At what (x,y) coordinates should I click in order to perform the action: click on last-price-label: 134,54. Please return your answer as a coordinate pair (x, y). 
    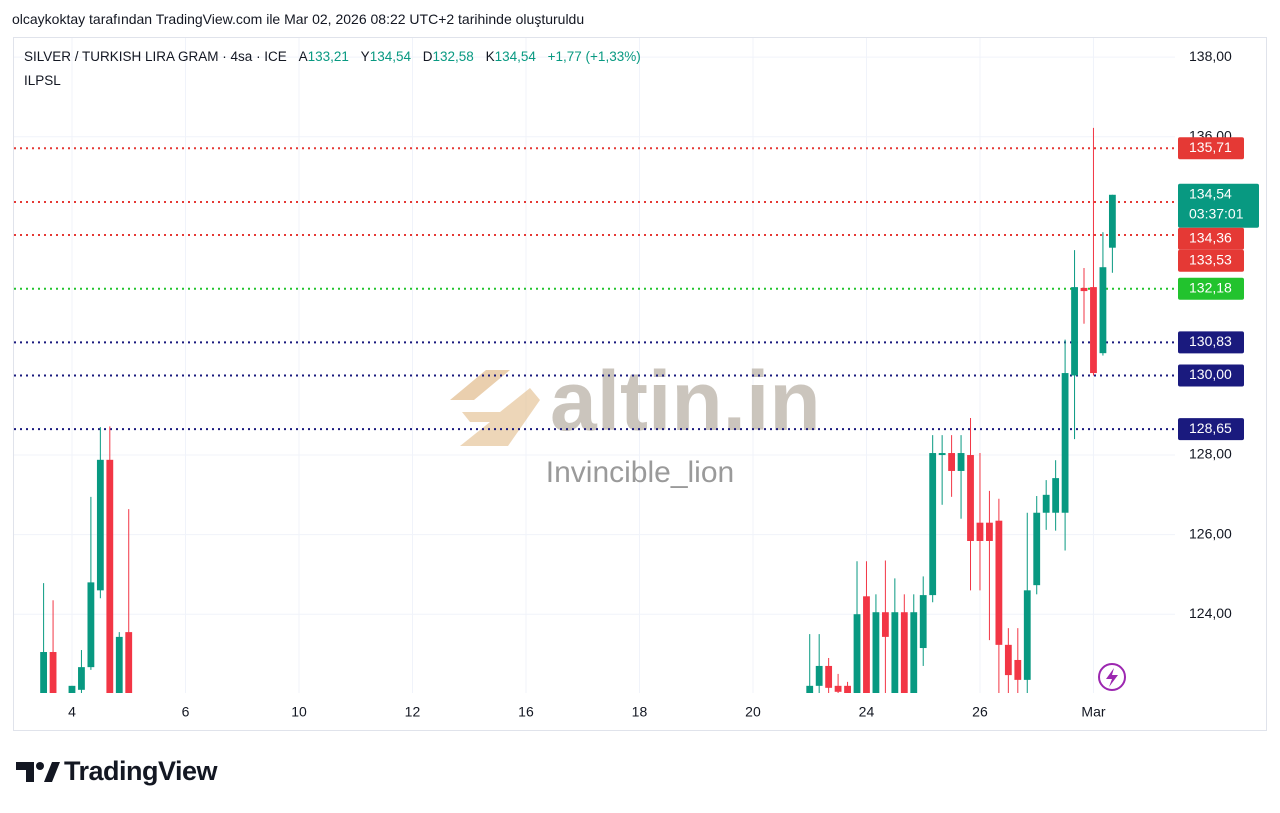
    Looking at the image, I should click on (1210, 193).